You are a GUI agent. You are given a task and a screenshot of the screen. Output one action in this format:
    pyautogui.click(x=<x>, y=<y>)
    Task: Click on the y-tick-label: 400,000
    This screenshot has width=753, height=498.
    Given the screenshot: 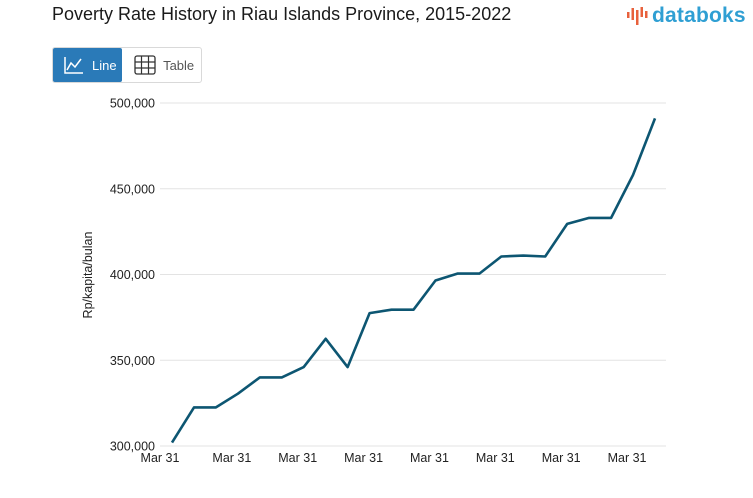 What is the action you would take?
    pyautogui.click(x=132, y=275)
    